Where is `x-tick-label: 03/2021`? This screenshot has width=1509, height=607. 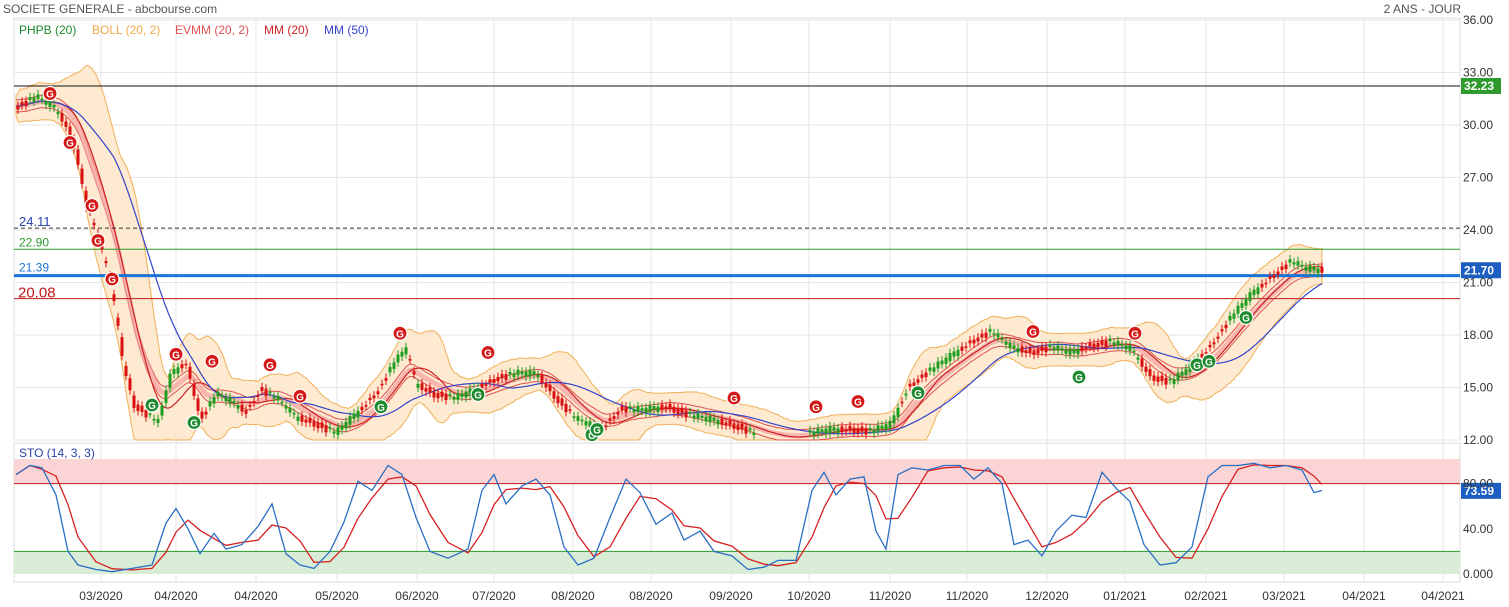
x-tick-label: 03/2021 is located at coordinates (1284, 596).